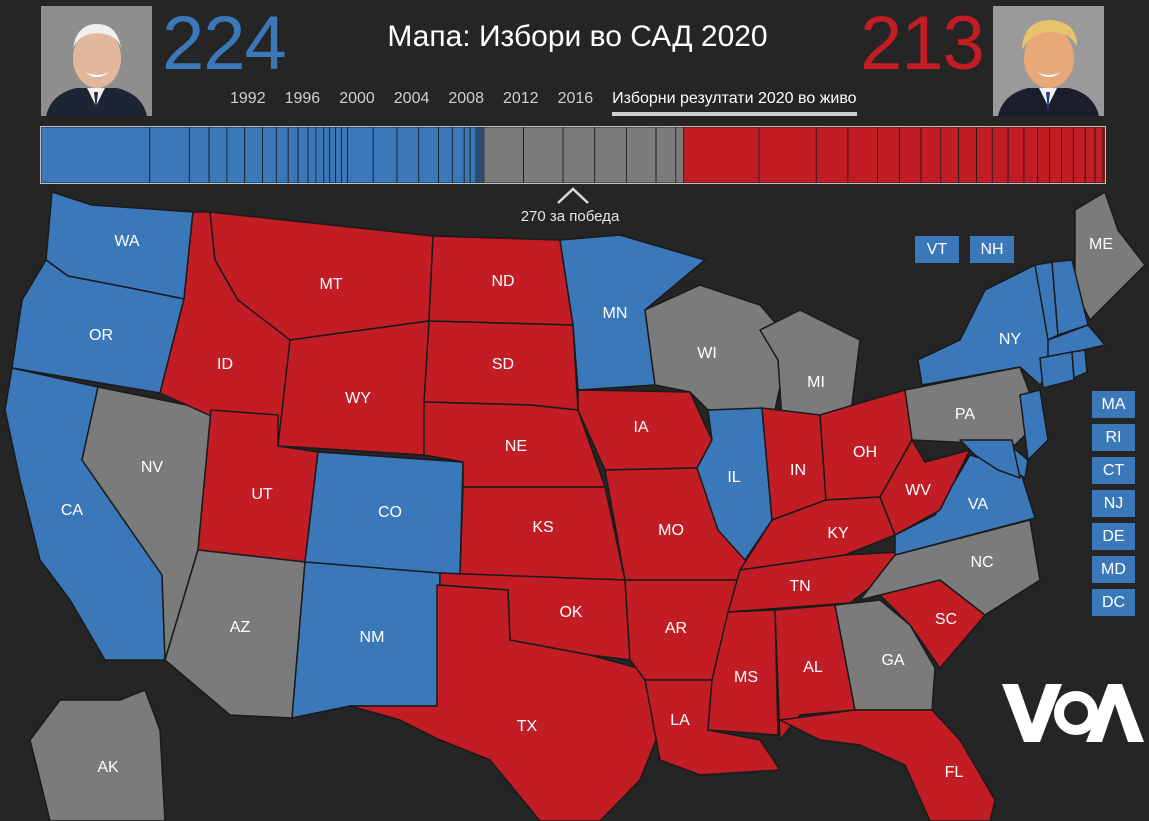  Describe the element at coordinates (353, 388) in the screenshot. I see `state-WY` at that location.